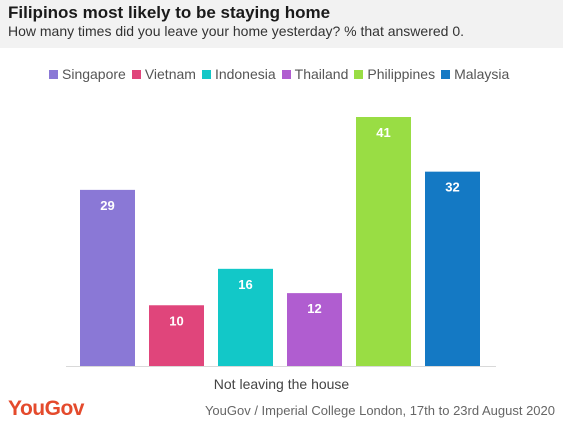 Image resolution: width=563 pixels, height=426 pixels. What do you see at coordinates (314, 308) in the screenshot?
I see `data-label-thailand: 12` at bounding box center [314, 308].